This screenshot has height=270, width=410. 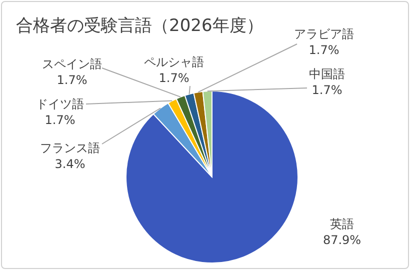 I want to click on slice-label: 中国語, so click(x=327, y=74).